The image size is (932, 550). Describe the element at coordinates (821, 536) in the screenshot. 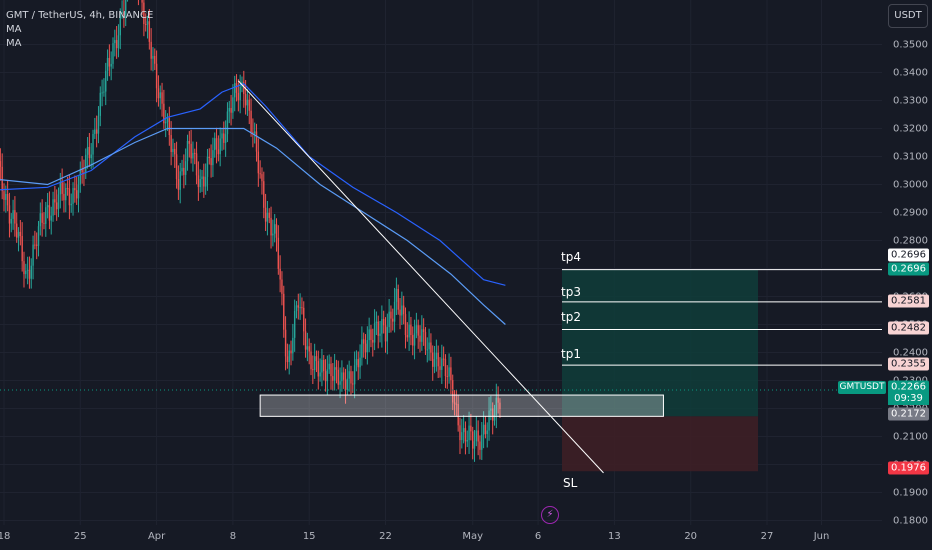

I see `date-tick-label: Jun` at that location.